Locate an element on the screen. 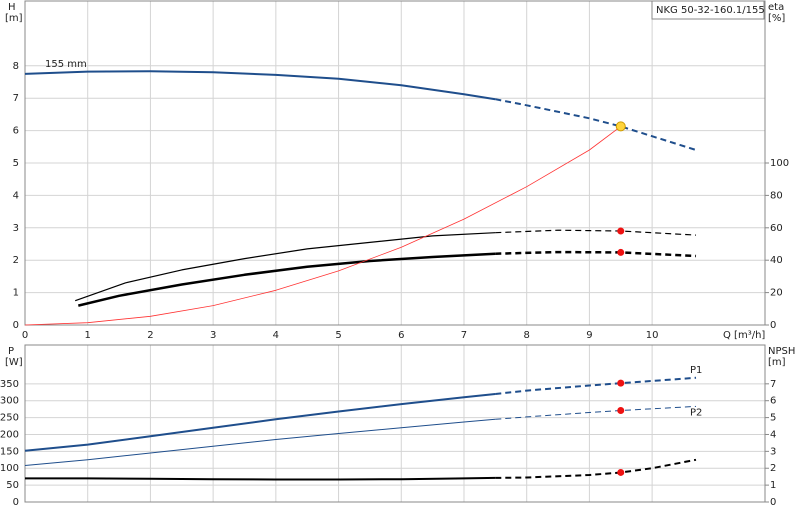  y2-tick-label: 1 is located at coordinates (773, 485).